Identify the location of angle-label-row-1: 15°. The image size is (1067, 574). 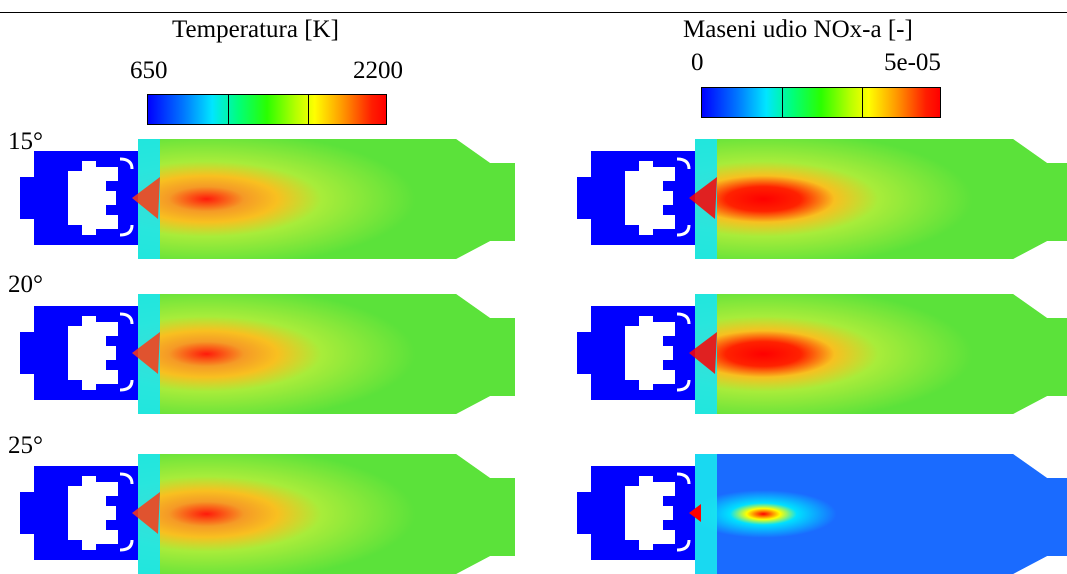
(25, 141).